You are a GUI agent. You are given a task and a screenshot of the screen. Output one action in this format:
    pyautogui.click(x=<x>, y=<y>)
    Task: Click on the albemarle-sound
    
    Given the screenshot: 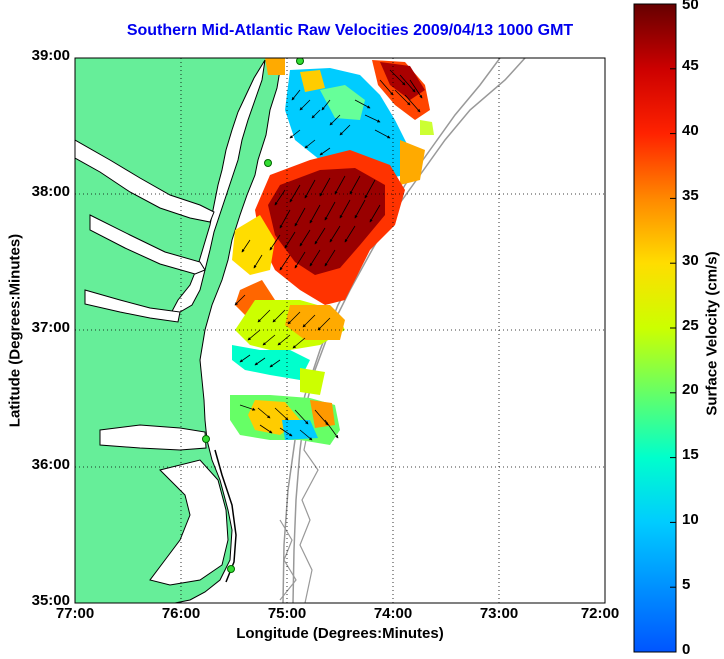 What is the action you would take?
    pyautogui.click(x=153, y=437)
    